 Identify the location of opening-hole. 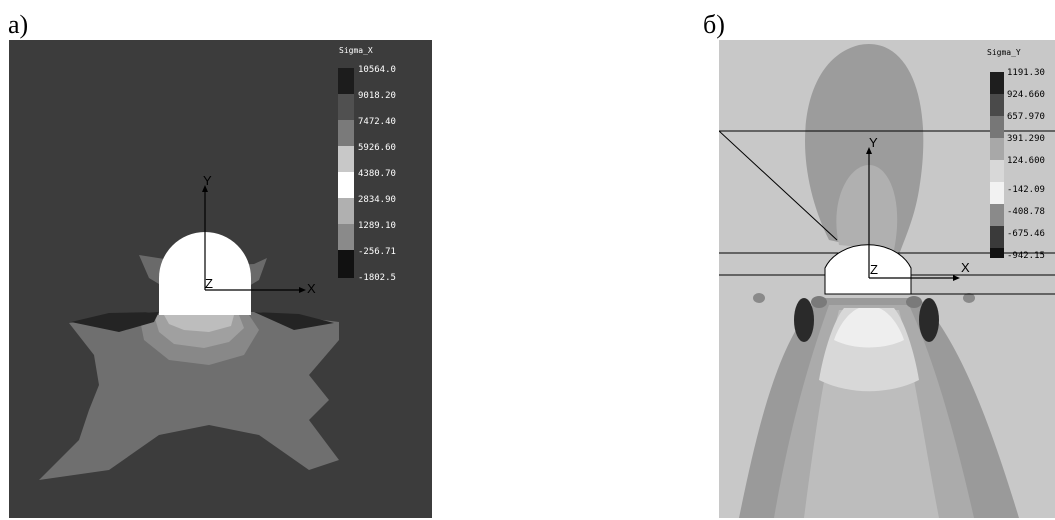
(868, 269).